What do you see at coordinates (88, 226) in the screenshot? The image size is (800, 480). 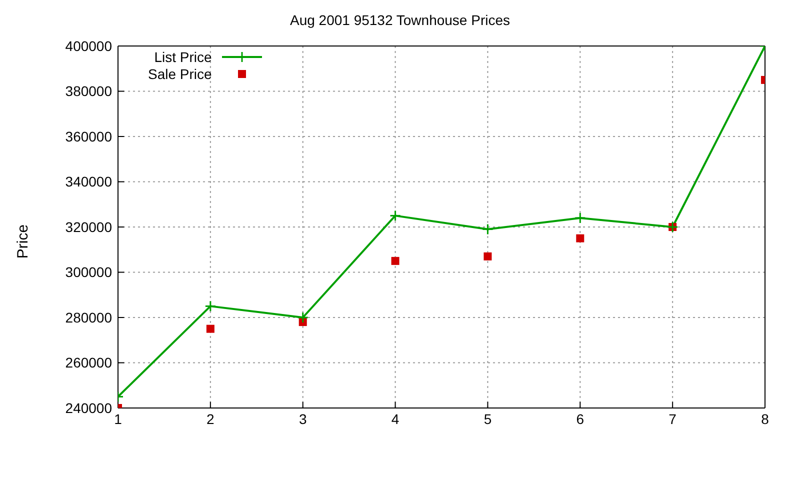 I see `y-tick-label: 320000` at bounding box center [88, 226].